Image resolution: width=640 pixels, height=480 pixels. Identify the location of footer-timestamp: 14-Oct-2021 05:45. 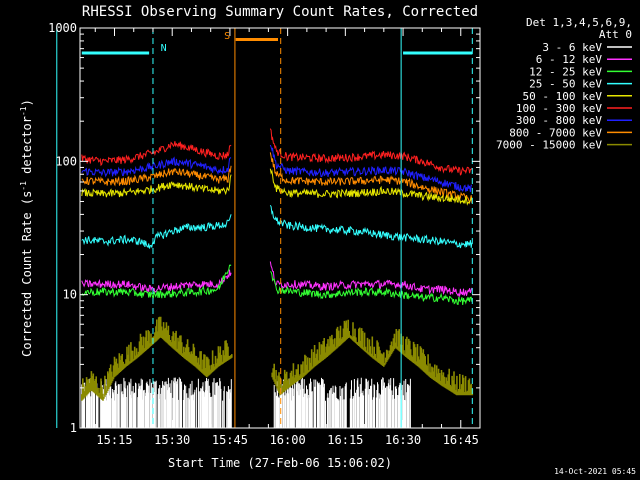
(595, 471).